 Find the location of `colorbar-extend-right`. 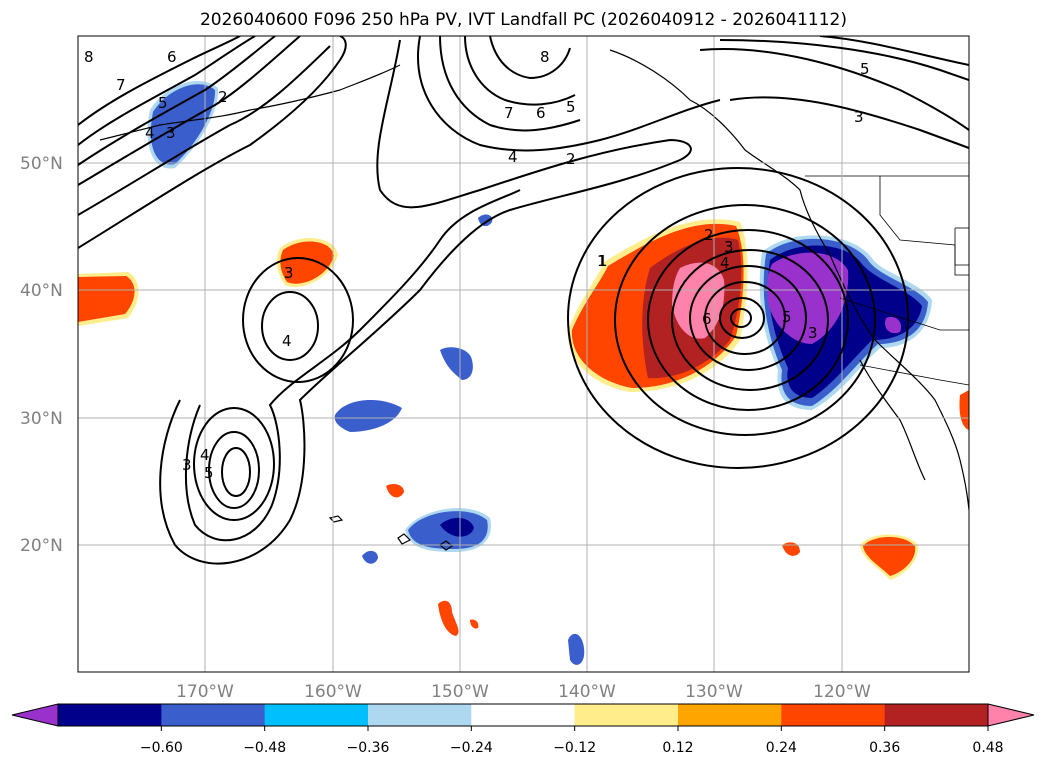

colorbar-extend-right is located at coordinates (1011, 715).